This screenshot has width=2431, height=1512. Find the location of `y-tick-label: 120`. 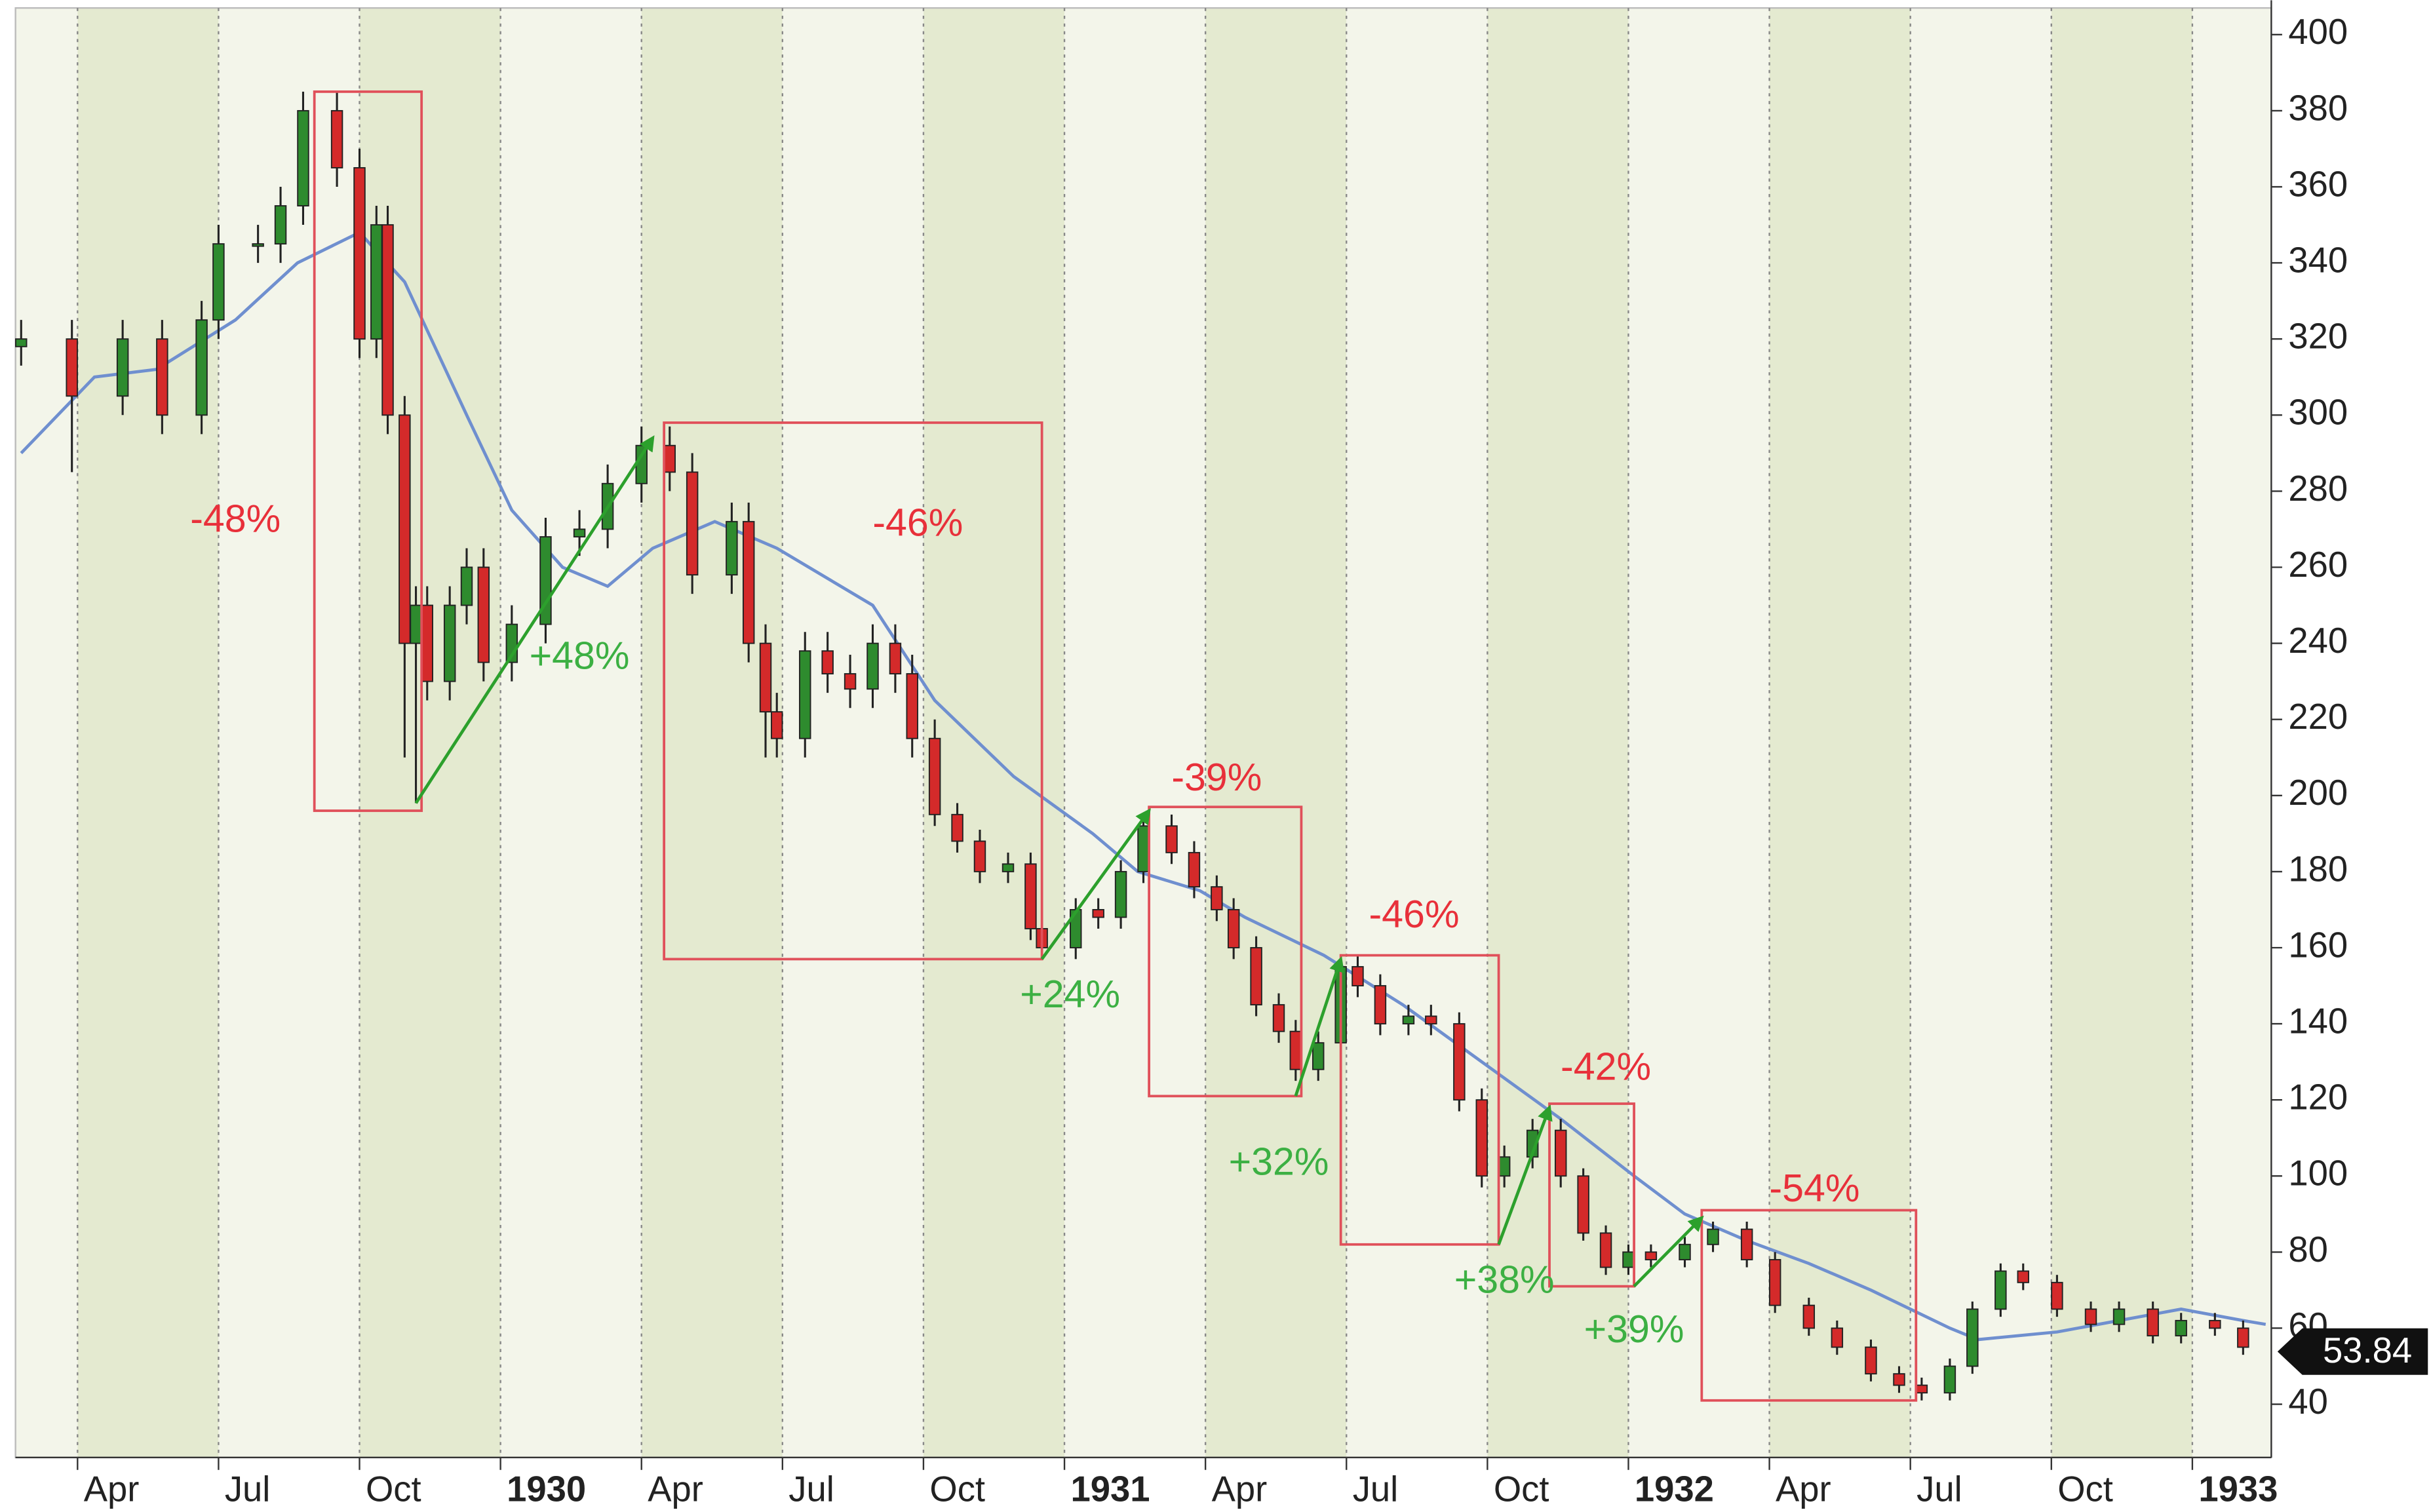

y-tick-label: 120 is located at coordinates (2318, 1097).